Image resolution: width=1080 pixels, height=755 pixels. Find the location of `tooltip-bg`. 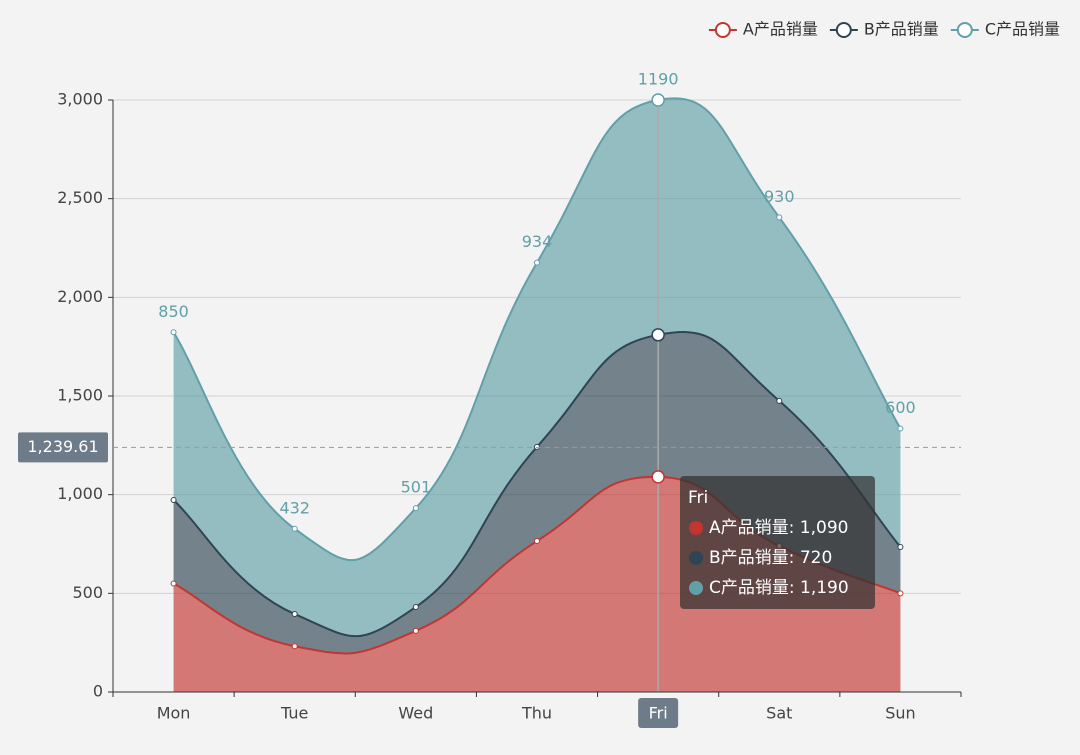

tooltip-bg is located at coordinates (777, 542).